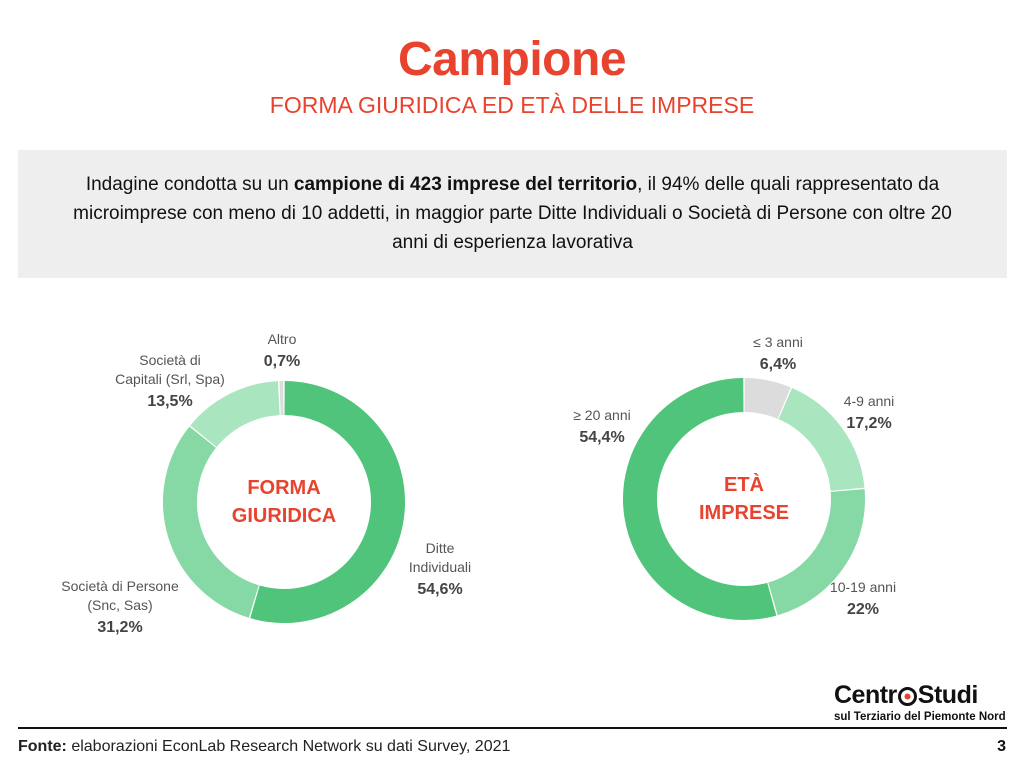 The width and height of the screenshot is (1024, 768). I want to click on logo-target-icon, so click(907, 696).